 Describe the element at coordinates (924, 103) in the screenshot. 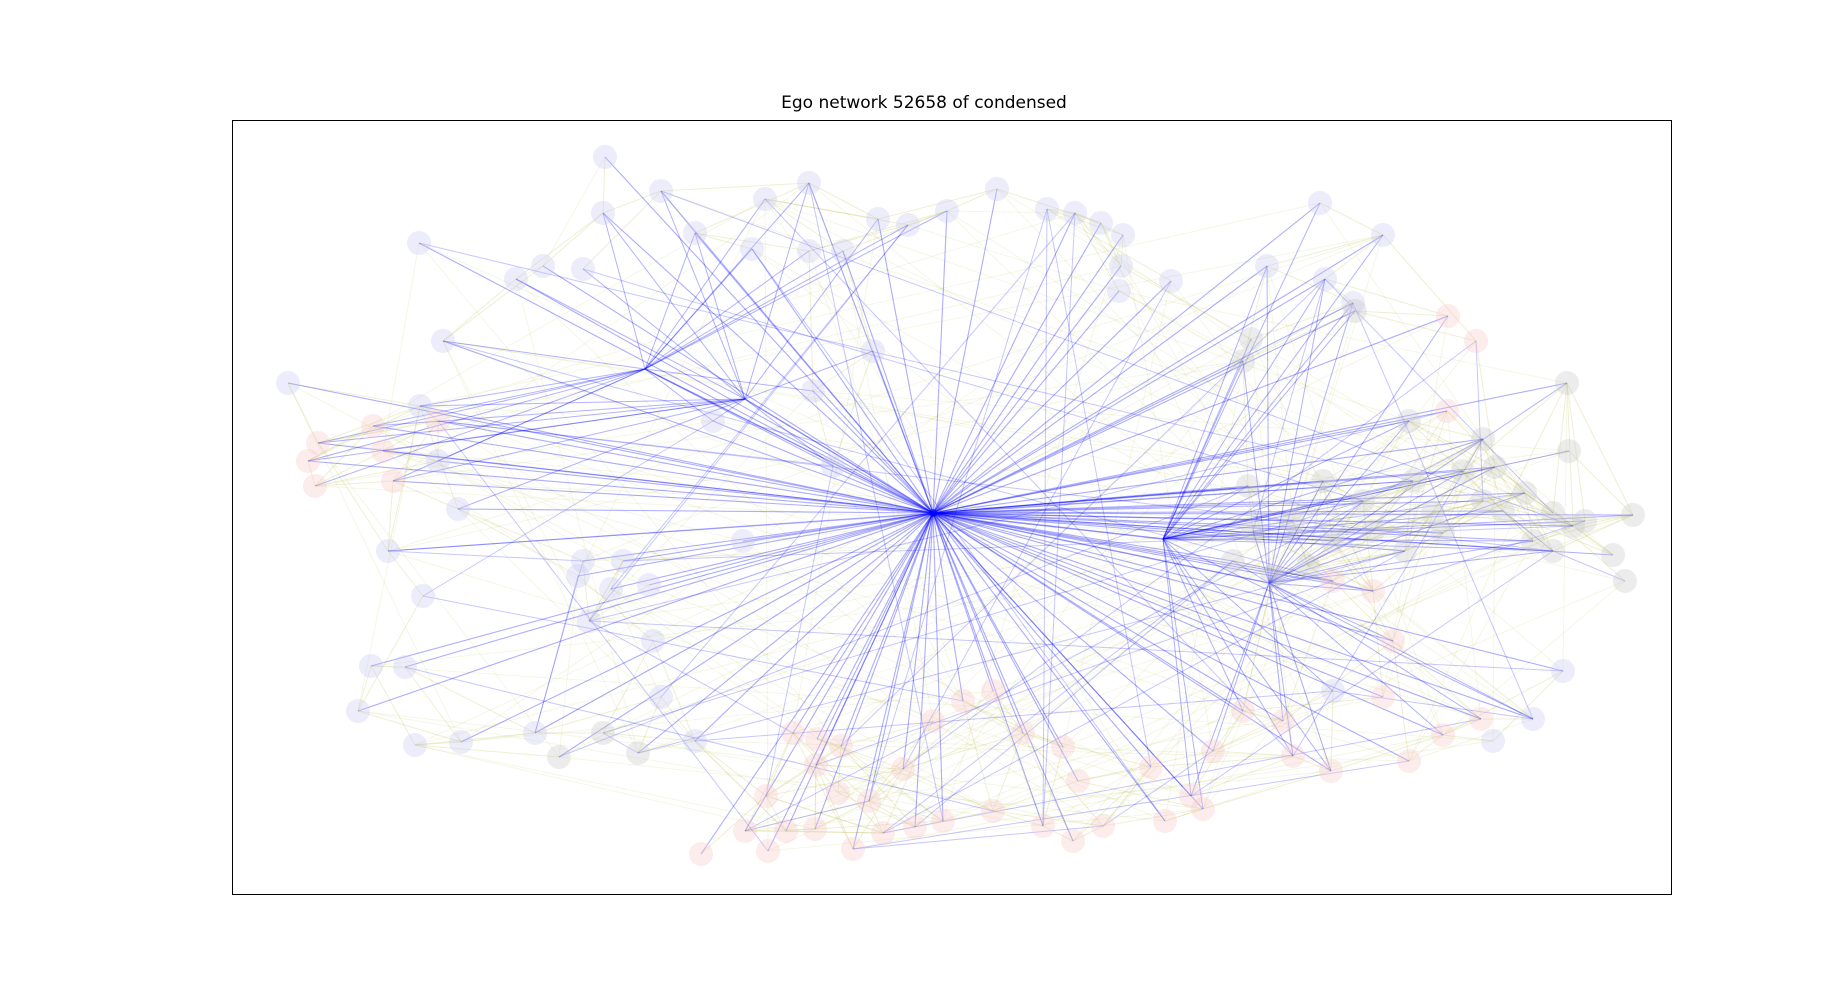

I see `chart-title: Ego network 52658 of condensed` at that location.